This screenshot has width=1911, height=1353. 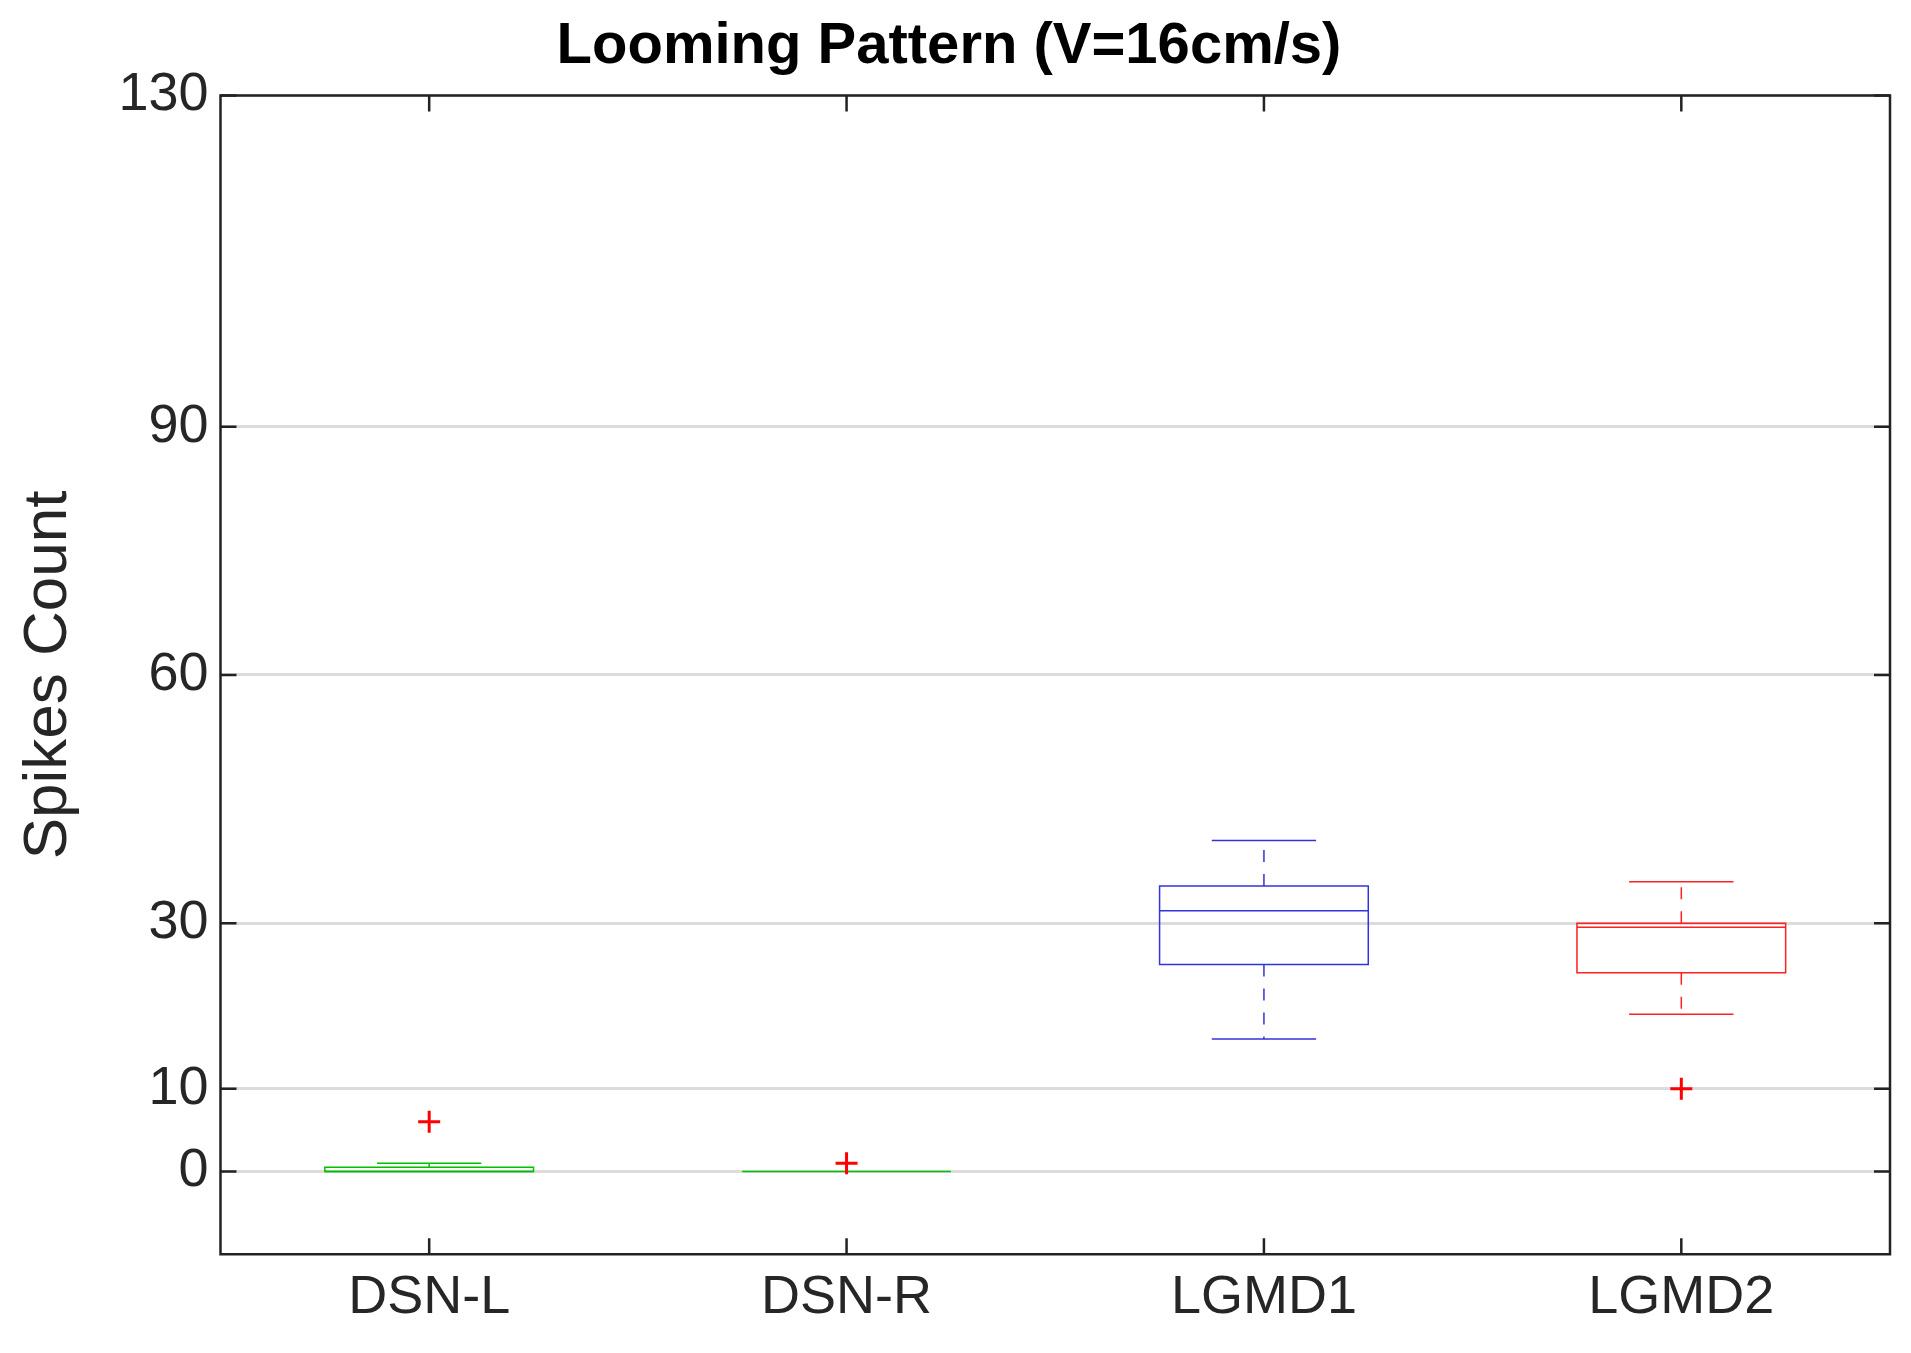 What do you see at coordinates (178, 919) in the screenshot?
I see `y-tick-label: 30` at bounding box center [178, 919].